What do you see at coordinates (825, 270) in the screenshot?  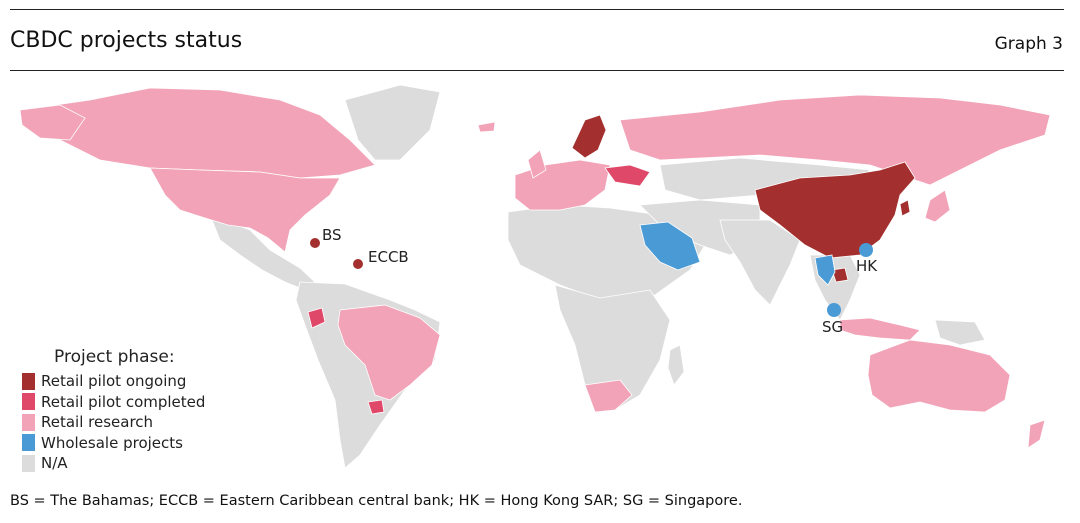 I see `map-thailand` at bounding box center [825, 270].